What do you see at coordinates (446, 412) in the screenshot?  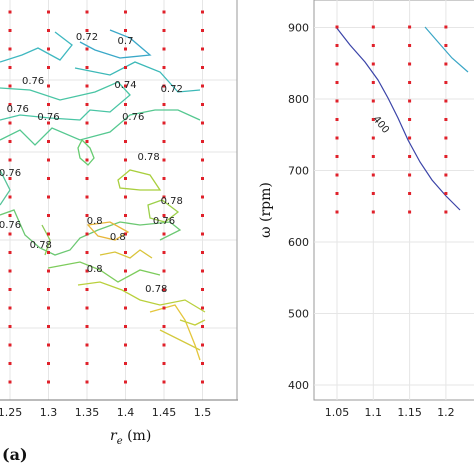 I see `right-x-tick-label: 1.2` at bounding box center [446, 412].